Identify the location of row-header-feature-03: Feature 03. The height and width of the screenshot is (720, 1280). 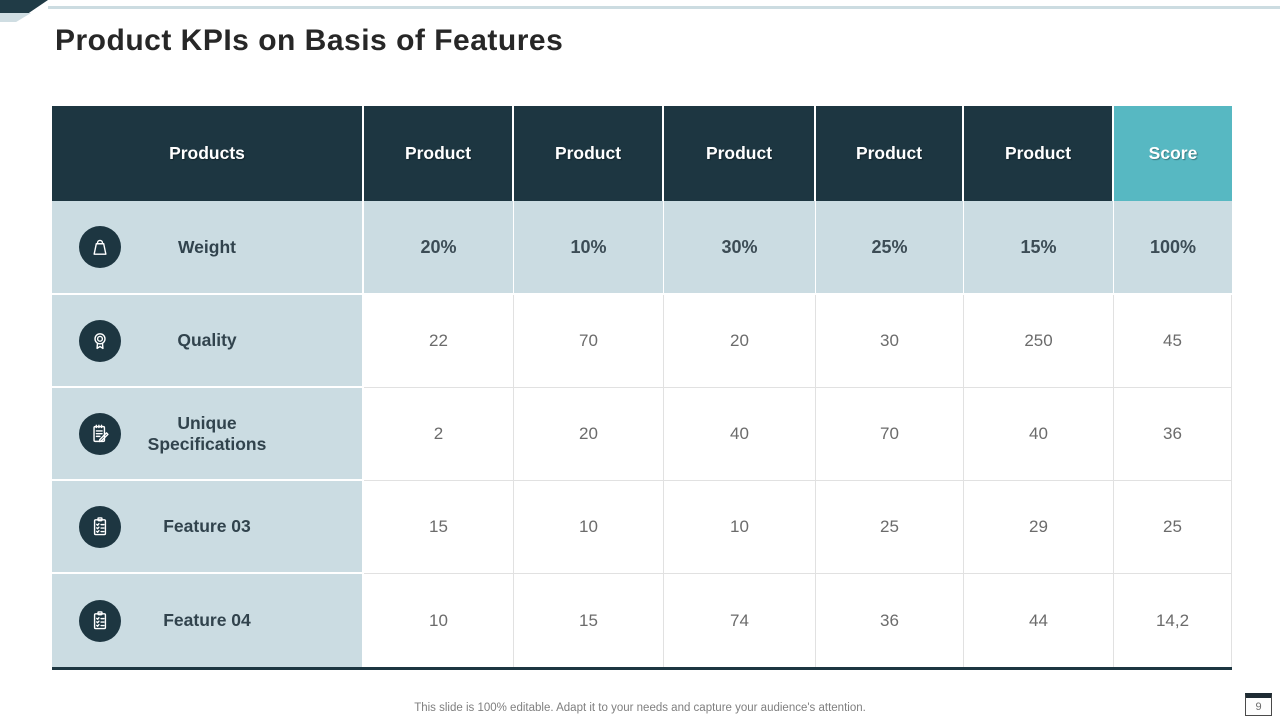
(208, 527).